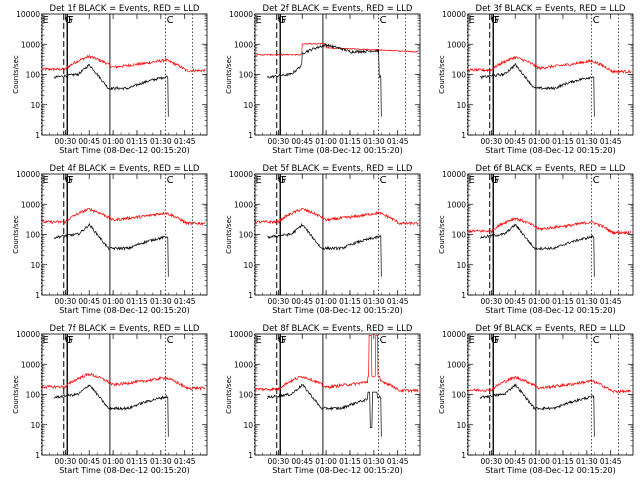 The image size is (640, 480). I want to click on panel-title: Det 5f BLACK = Events, RED = LLD, so click(338, 169).